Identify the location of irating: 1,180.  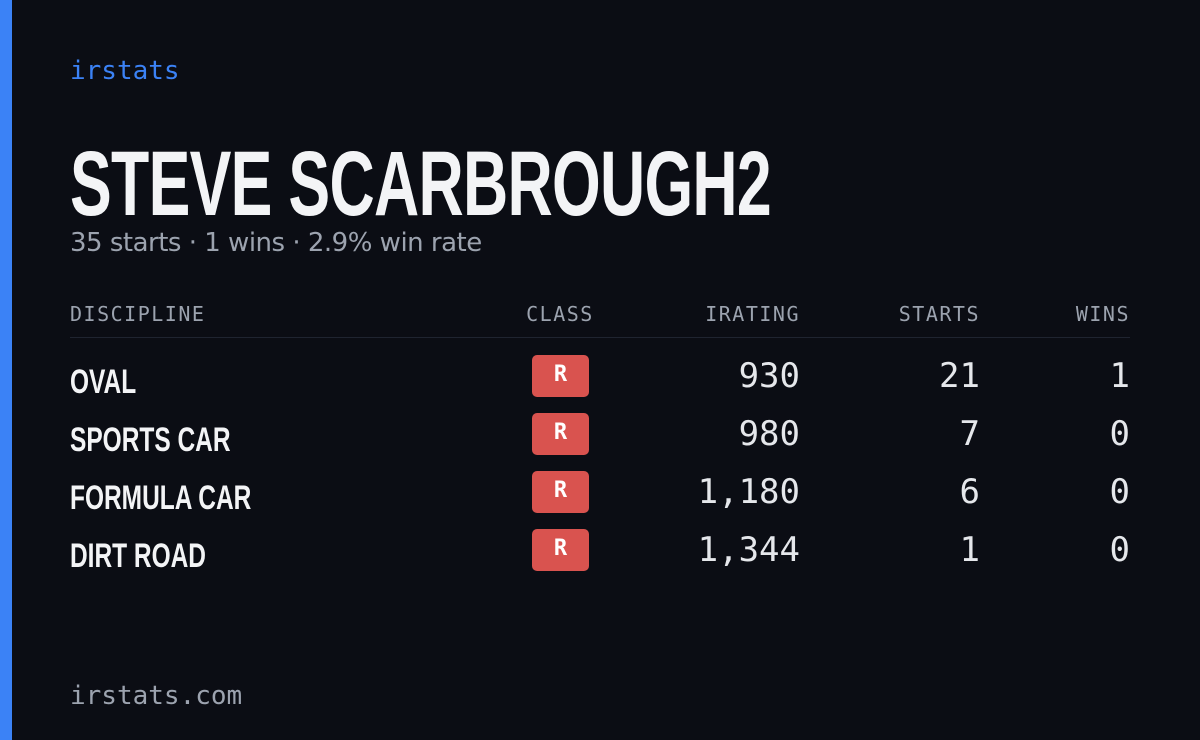
(748, 492).